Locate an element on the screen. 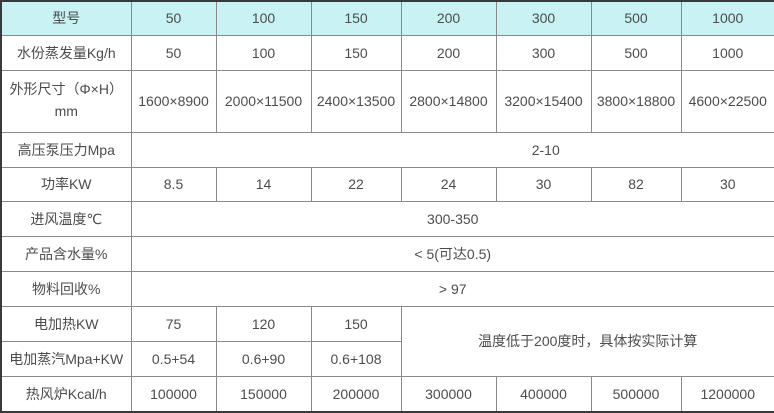 The width and height of the screenshot is (774, 413). table-row-moisture-content: 产品含水量% < 5(可达0.5) is located at coordinates (387, 253).